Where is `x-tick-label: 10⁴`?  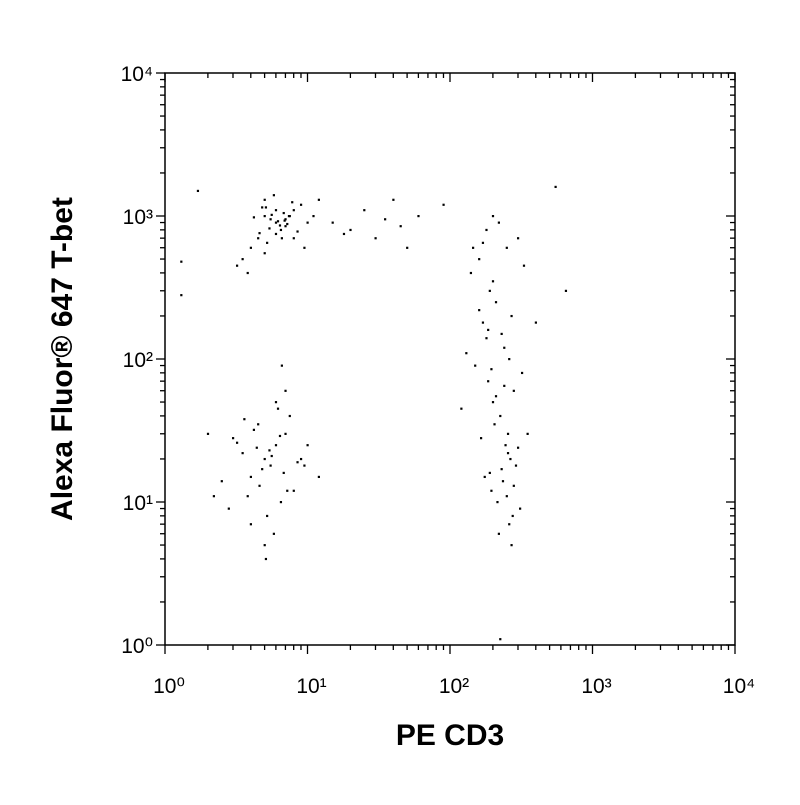
x-tick-label: 10⁴ is located at coordinates (739, 686).